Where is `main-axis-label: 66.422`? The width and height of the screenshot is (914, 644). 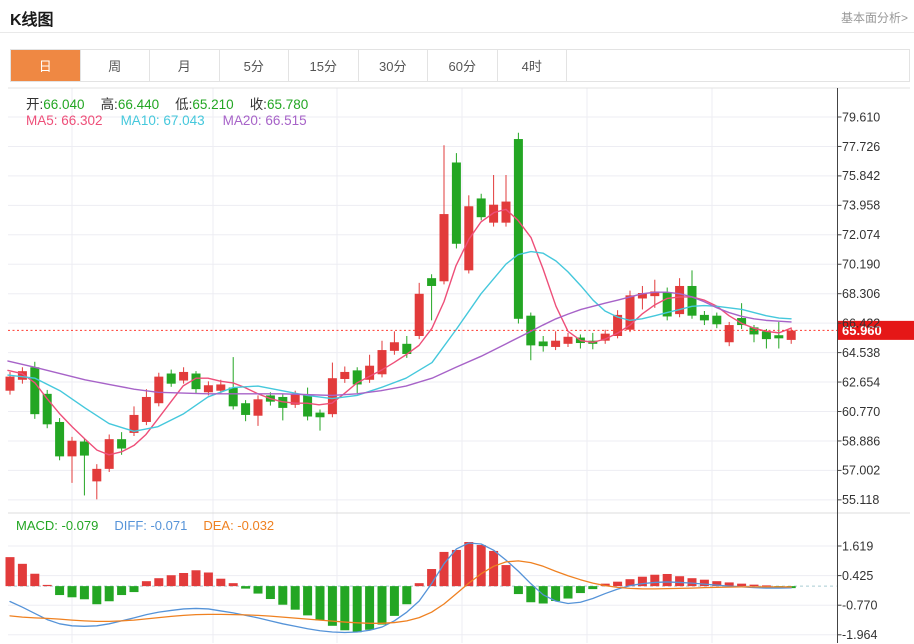
main-axis-label: 66.422 is located at coordinates (861, 323).